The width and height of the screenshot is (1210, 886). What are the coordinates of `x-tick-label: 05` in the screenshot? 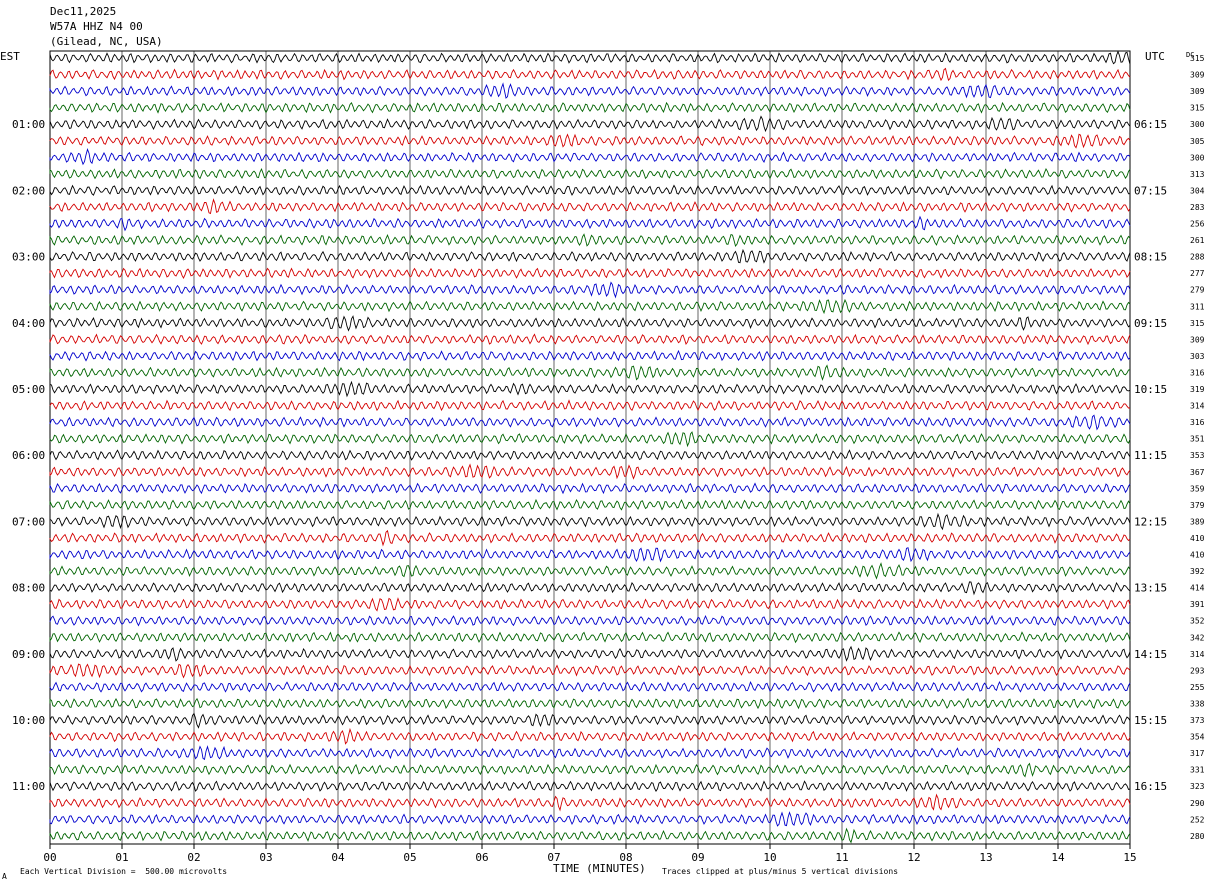 It's located at (409, 857).